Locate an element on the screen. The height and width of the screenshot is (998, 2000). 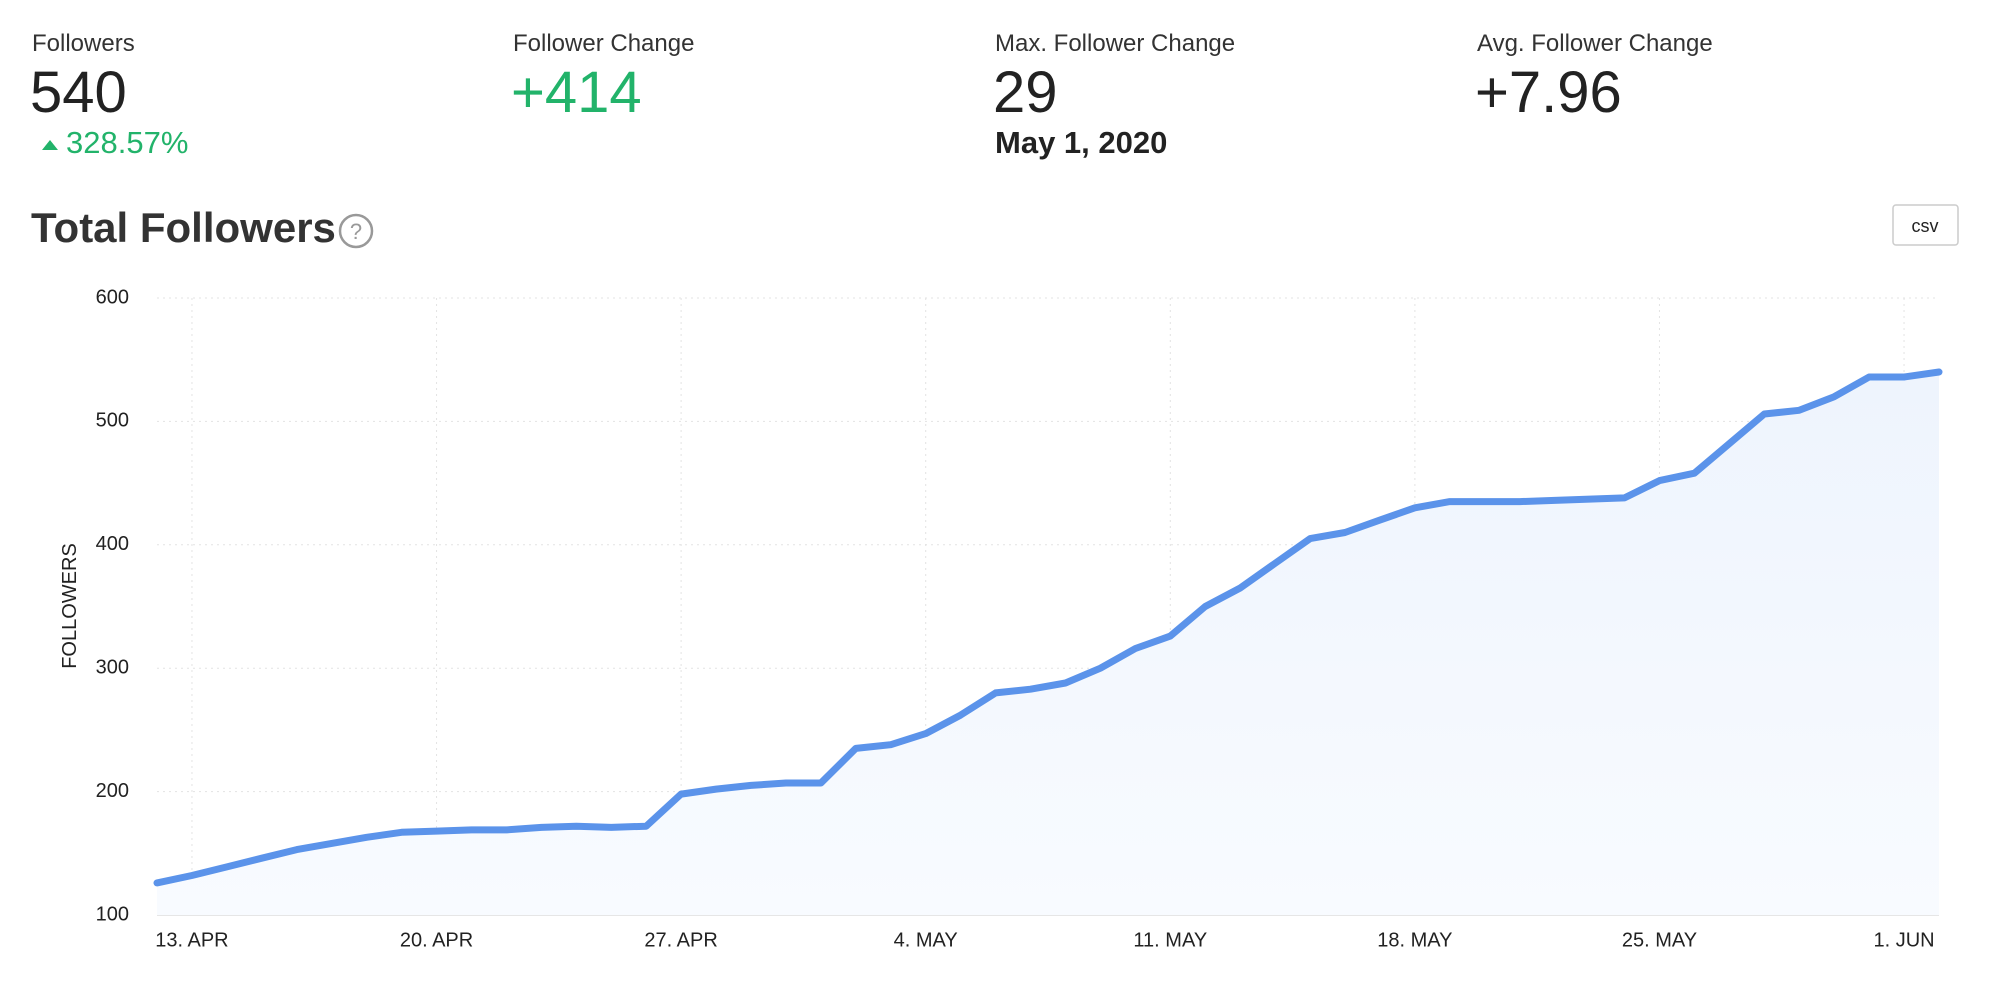
x-tick-label: 18. MAY is located at coordinates (1414, 940).